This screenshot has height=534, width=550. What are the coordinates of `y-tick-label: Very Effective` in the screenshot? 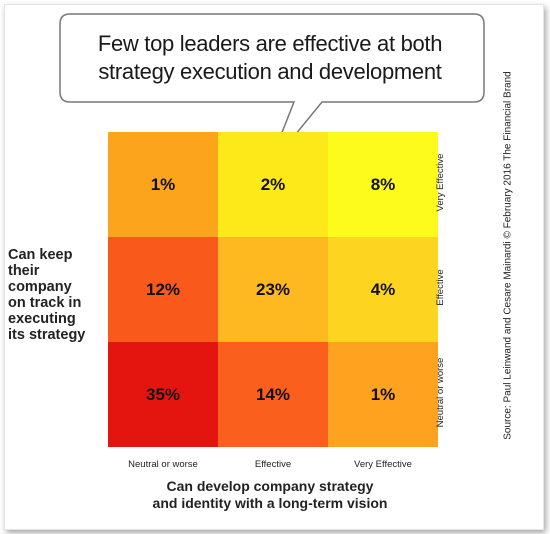 It's located at (440, 182).